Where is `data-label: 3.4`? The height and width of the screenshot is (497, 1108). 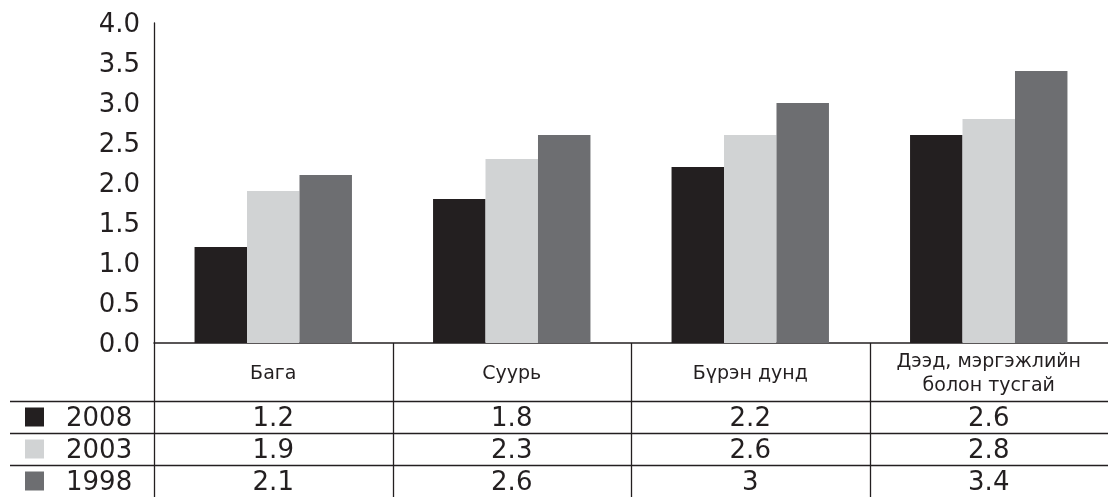 data-label: 3.4 is located at coordinates (989, 481).